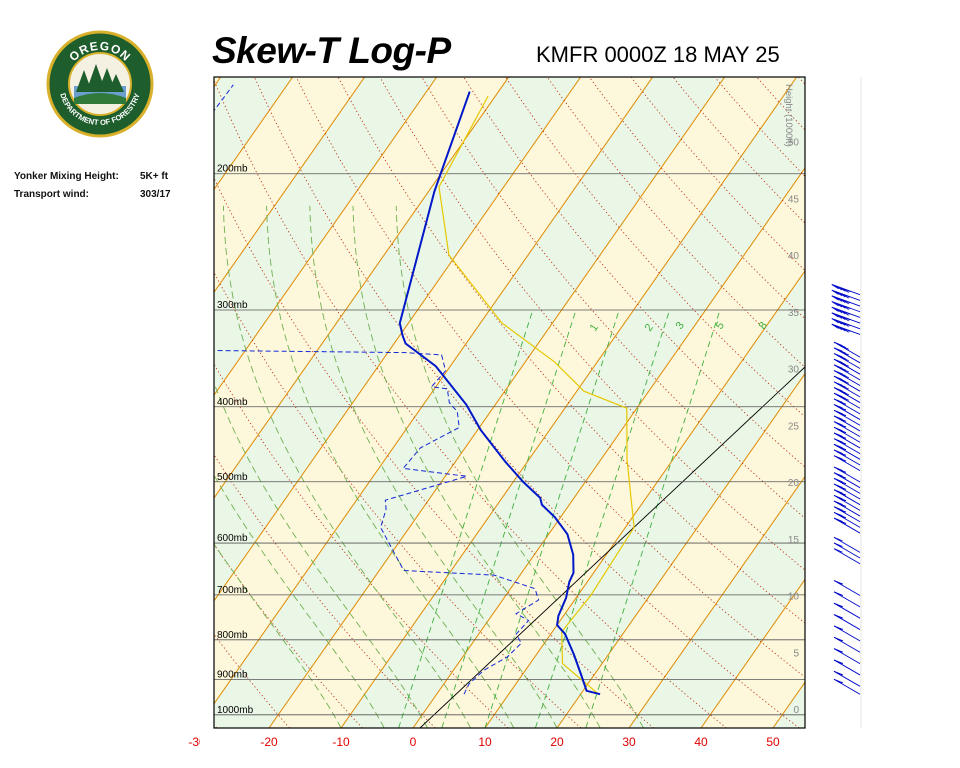  I want to click on height-tick-label: 0, so click(796, 710).